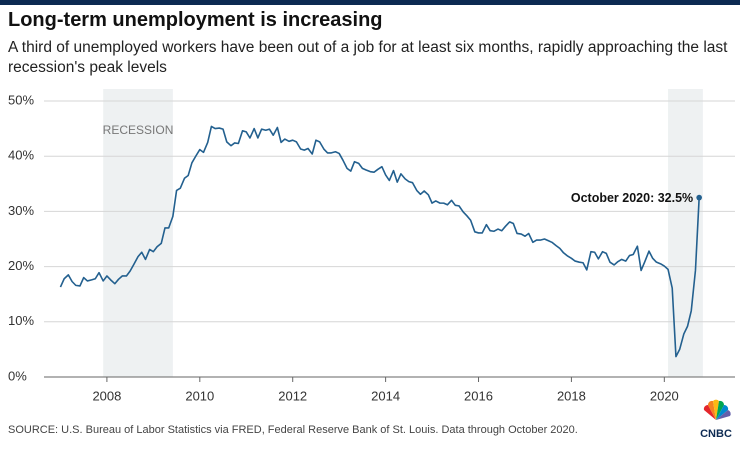  I want to click on x-tick-label: 2008, so click(106, 395).